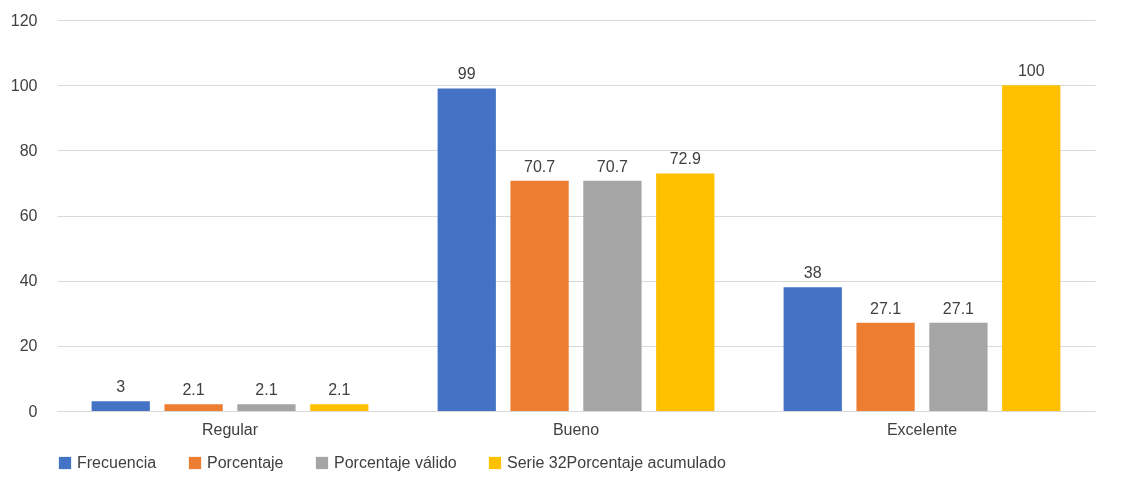  Describe the element at coordinates (395, 462) in the screenshot. I see `legend-label: Porcentaje válido` at that location.